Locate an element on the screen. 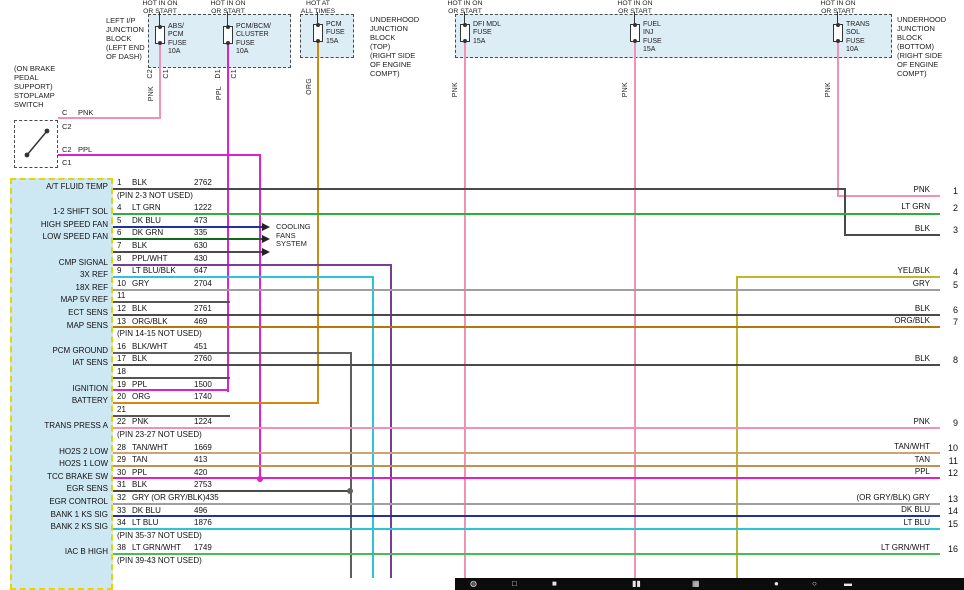  taskbar-icon-6: ● is located at coordinates (776, 583).